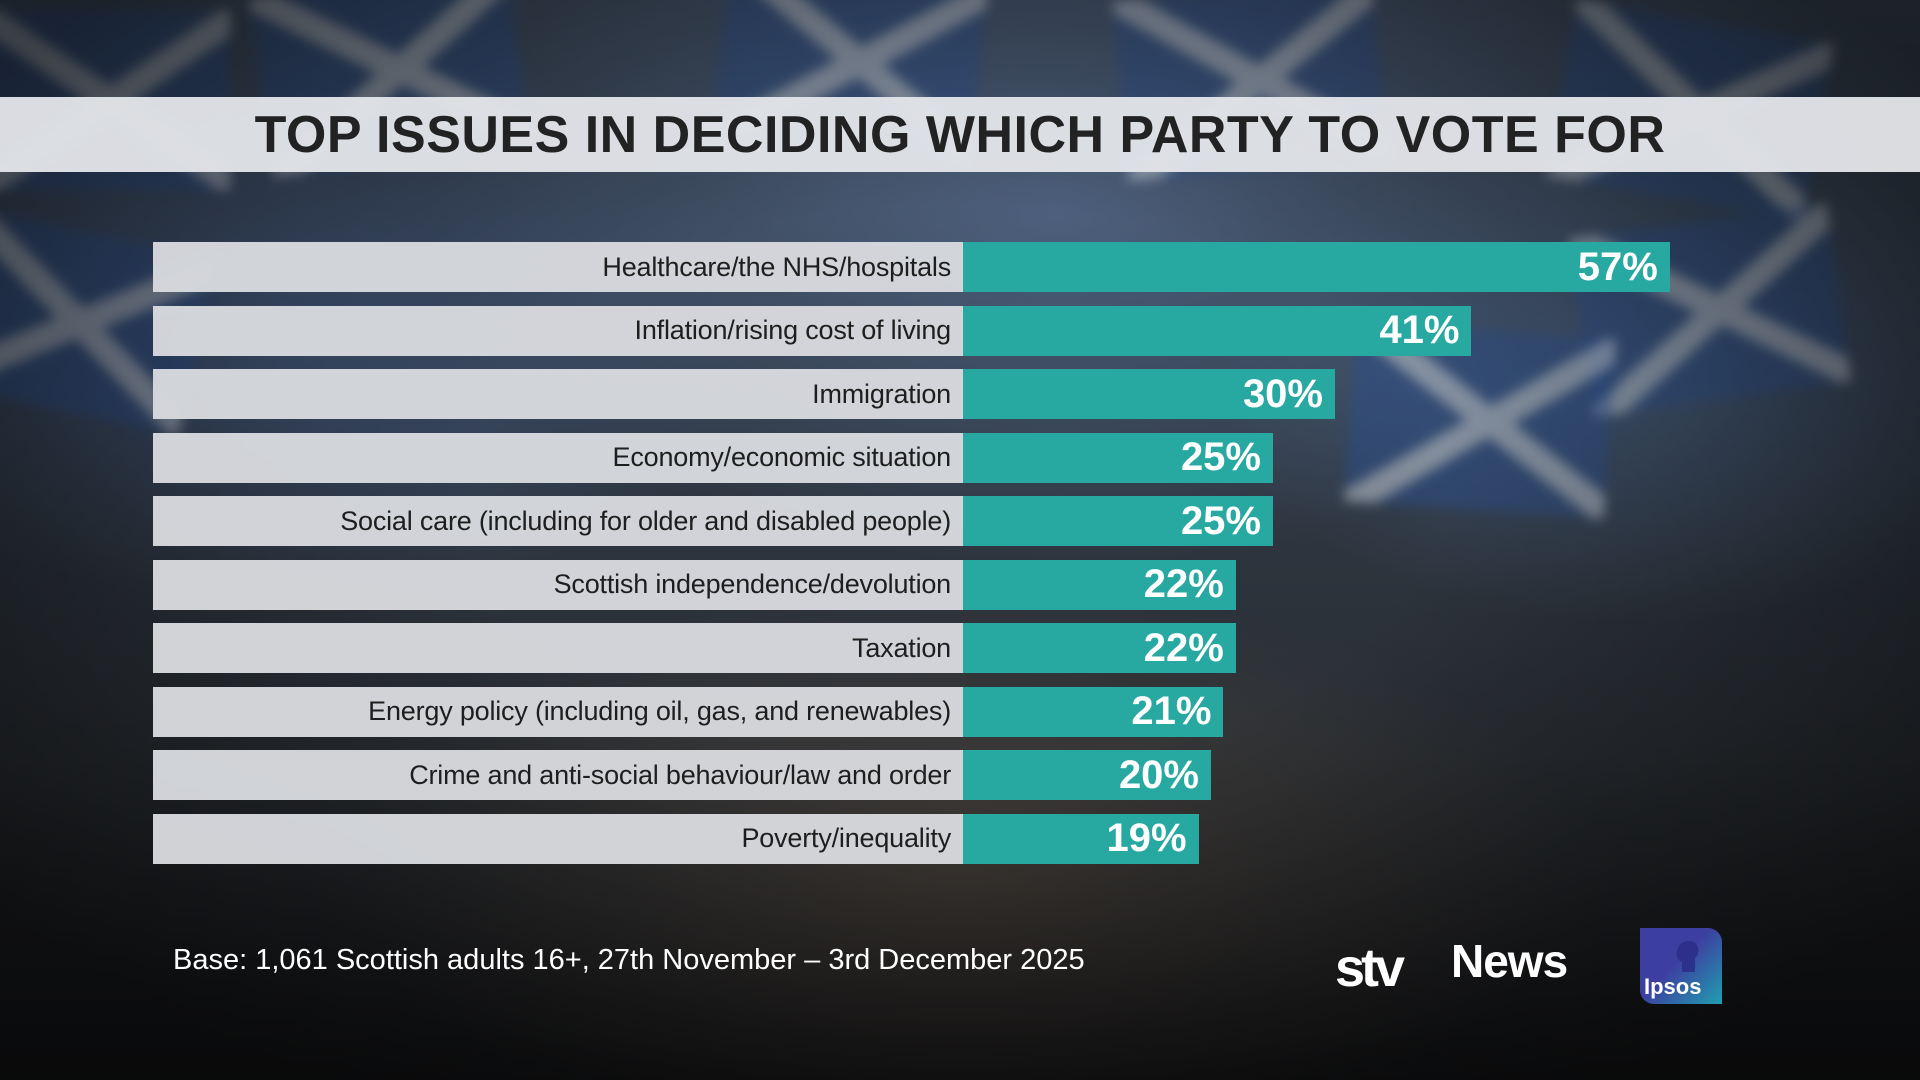 The image size is (1920, 1080). What do you see at coordinates (901, 647) in the screenshot?
I see `category-label: Taxation` at bounding box center [901, 647].